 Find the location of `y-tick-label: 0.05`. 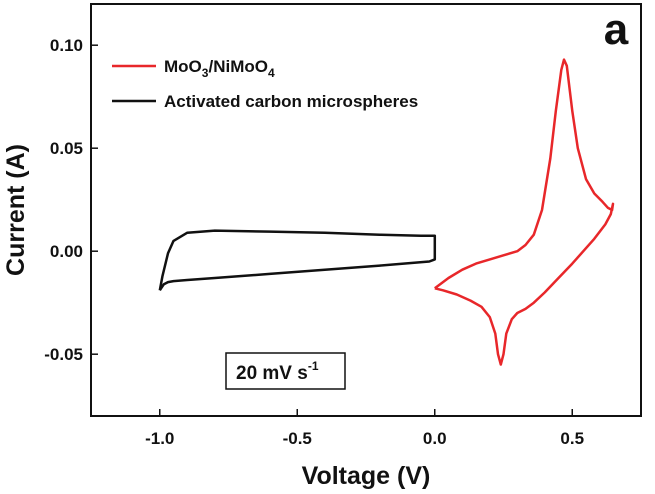

y-tick-label: 0.05 is located at coordinates (66, 148).